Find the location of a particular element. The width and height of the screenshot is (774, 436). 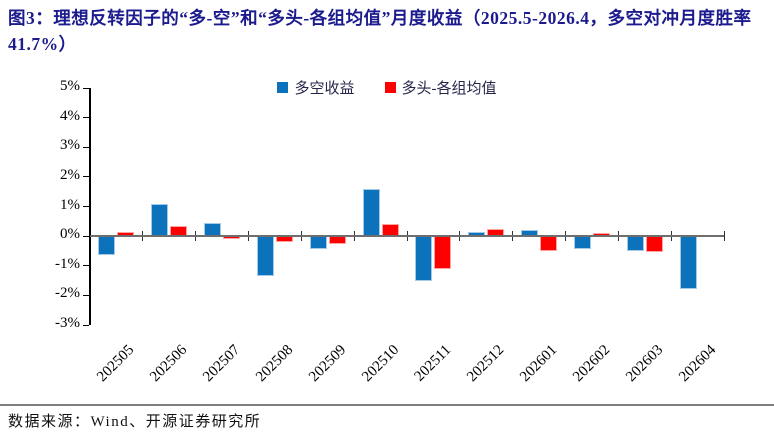

y-axis-label: 1% is located at coordinates (70, 204).